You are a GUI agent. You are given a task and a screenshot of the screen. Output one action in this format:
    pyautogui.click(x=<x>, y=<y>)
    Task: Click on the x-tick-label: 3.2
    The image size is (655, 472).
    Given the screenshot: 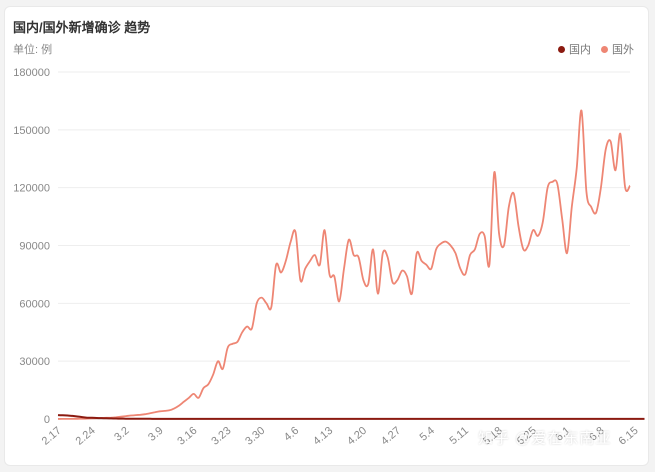 What is the action you would take?
    pyautogui.click(x=121, y=434)
    